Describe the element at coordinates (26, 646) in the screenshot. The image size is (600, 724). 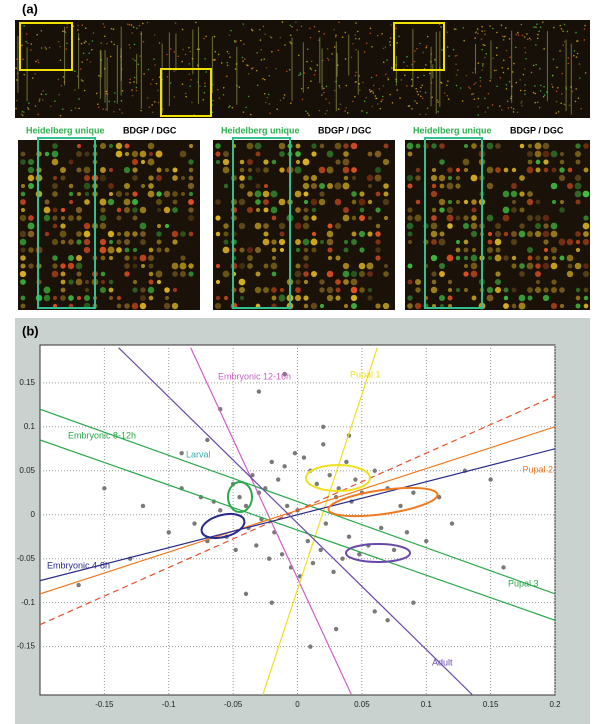
I see `y-tick-label: -0.15` at that location.